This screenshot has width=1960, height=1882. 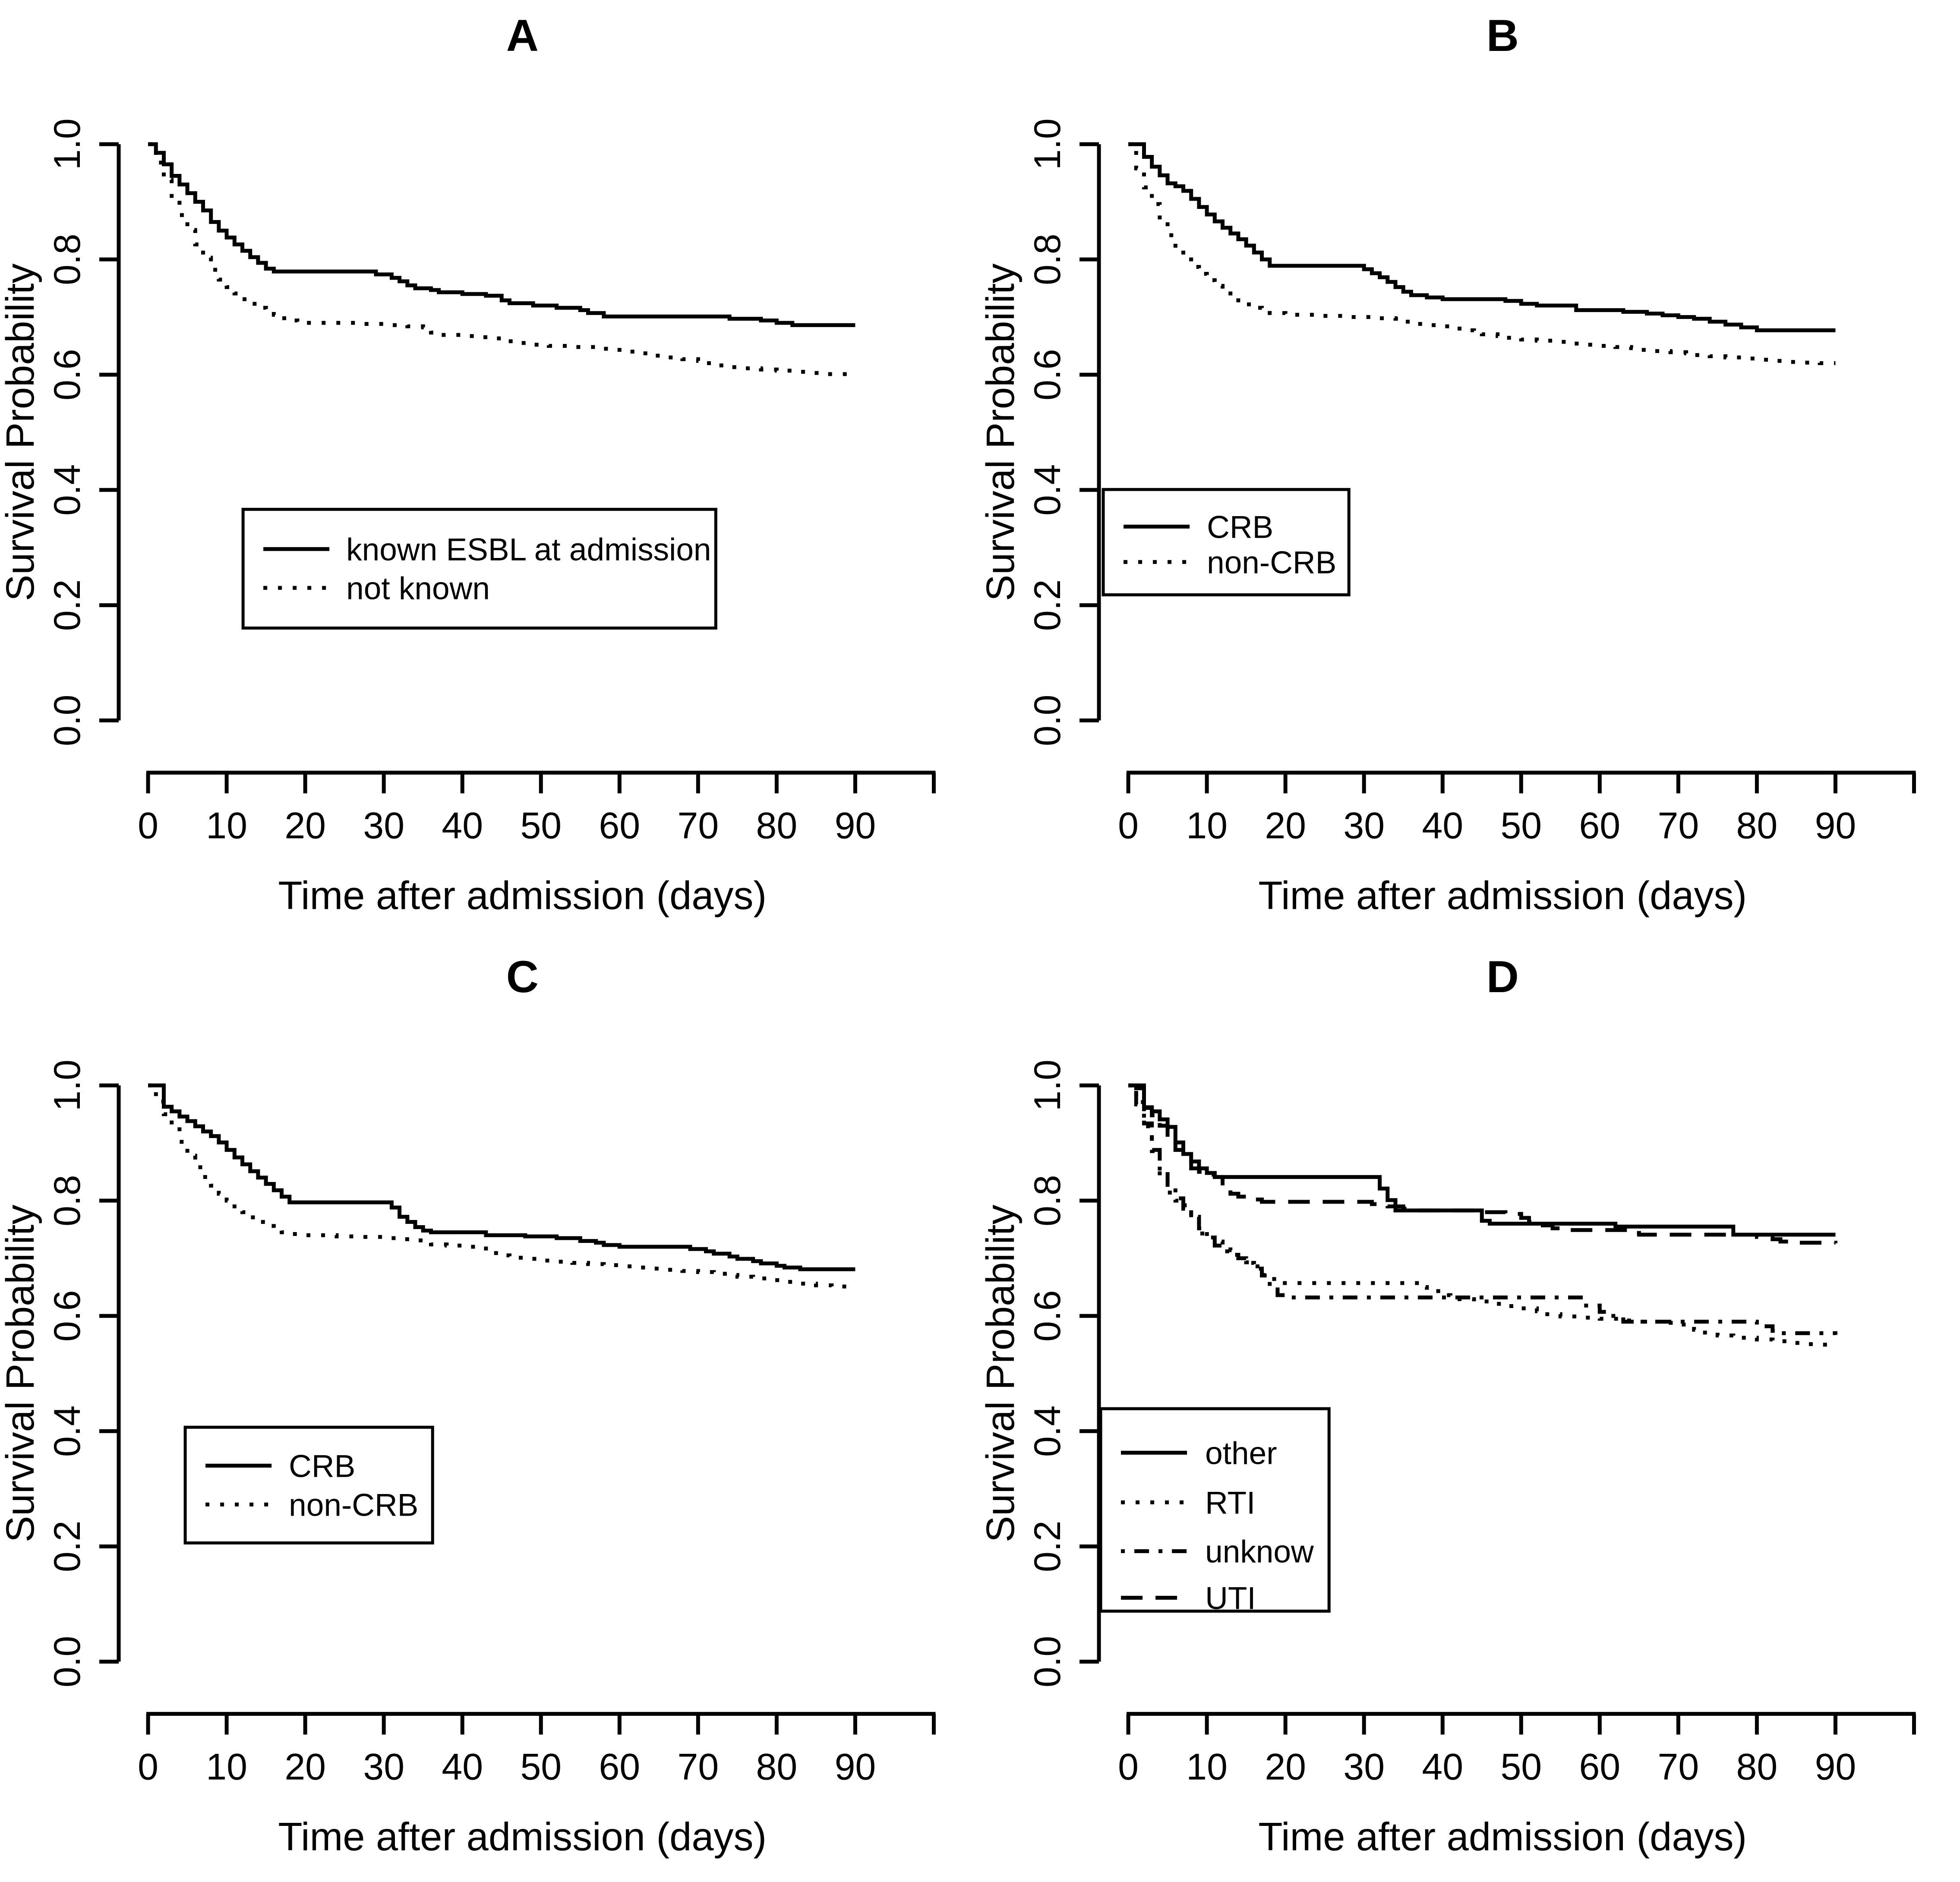 I want to click on legend: CRB non-CRB, so click(x=308, y=1485).